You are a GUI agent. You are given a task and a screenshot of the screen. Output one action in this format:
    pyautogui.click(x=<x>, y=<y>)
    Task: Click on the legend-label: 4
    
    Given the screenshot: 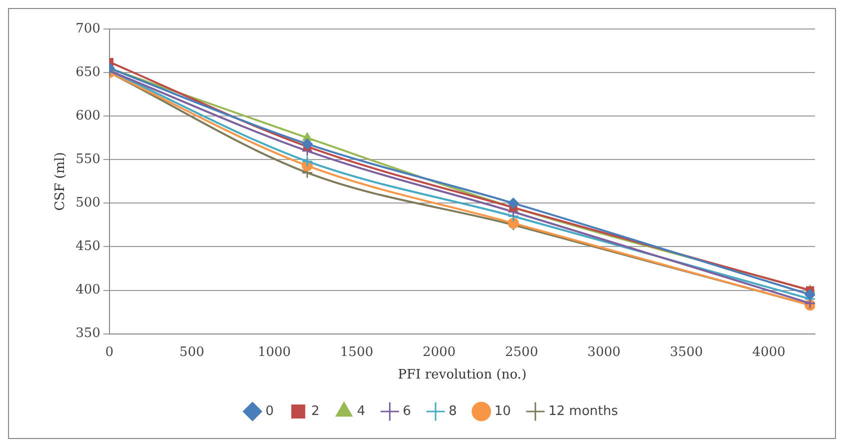 What is the action you would take?
    pyautogui.click(x=361, y=411)
    